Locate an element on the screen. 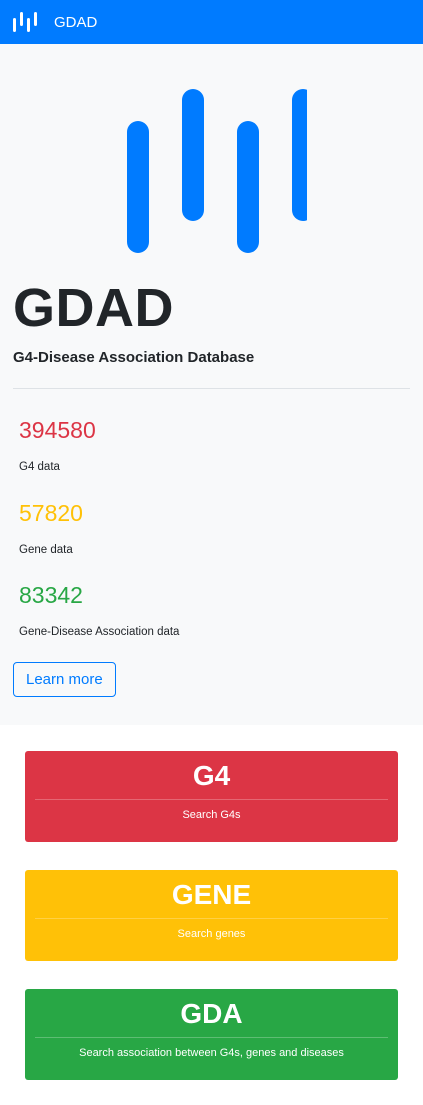  stat-gda-label: Gene-Disease Association data is located at coordinates (99, 632).